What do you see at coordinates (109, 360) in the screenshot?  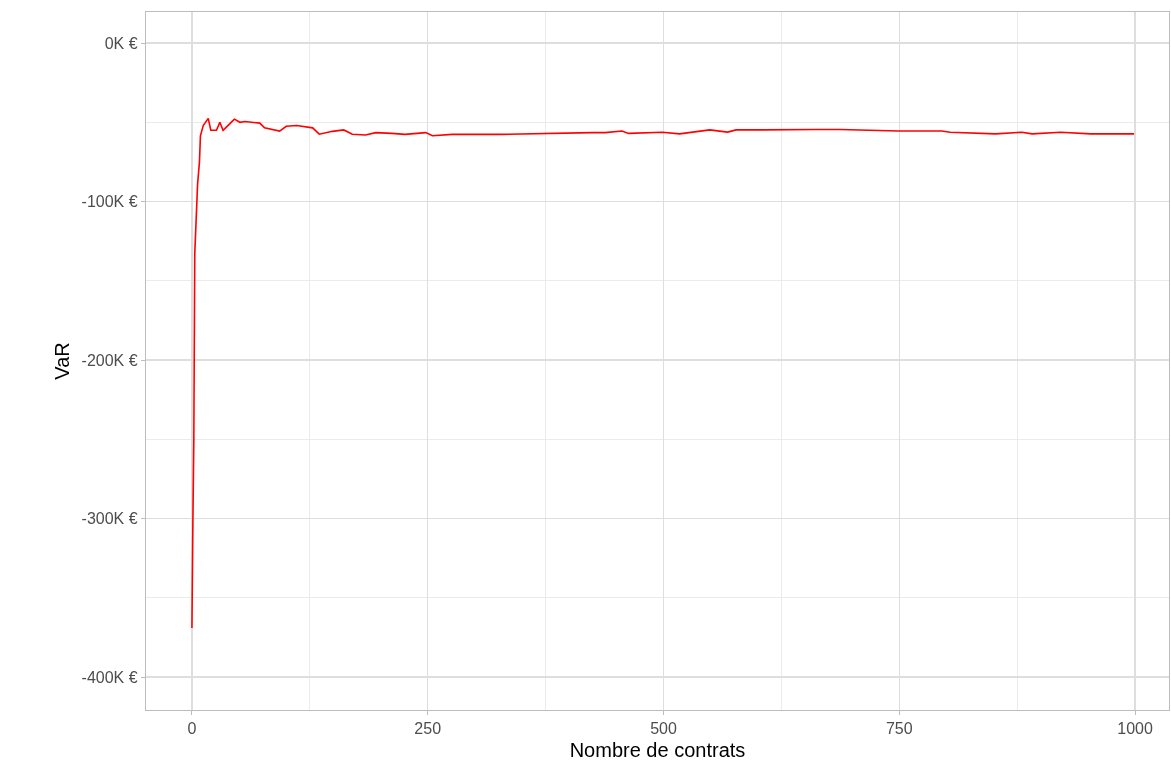 I see `y-tick-label: -200K €` at bounding box center [109, 360].